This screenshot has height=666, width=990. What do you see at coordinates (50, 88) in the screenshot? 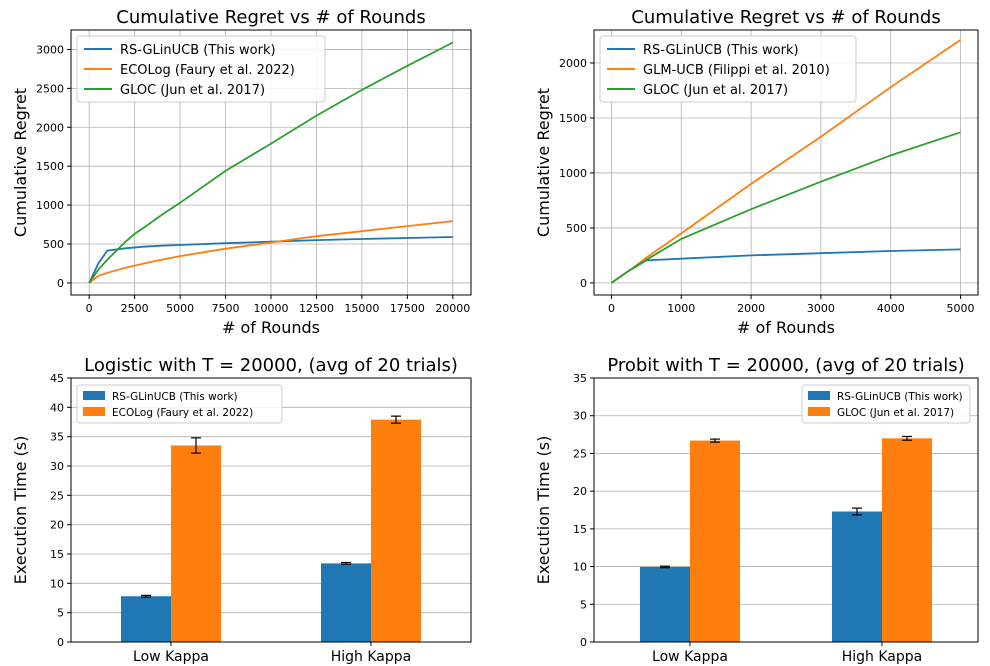
I see `y-tick-label: 2500` at bounding box center [50, 88].